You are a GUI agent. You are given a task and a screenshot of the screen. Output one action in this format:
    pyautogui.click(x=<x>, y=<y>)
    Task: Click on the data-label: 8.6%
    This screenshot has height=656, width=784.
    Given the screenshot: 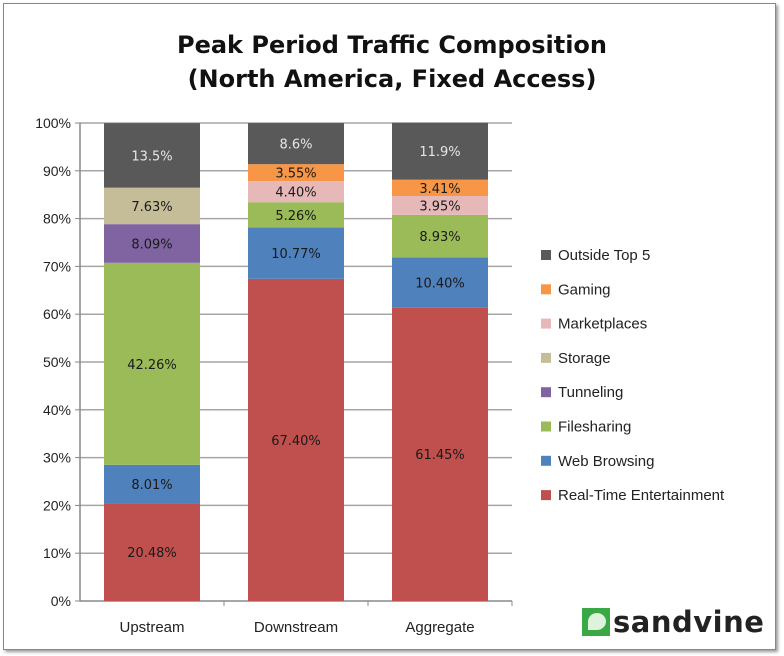 What is the action you would take?
    pyautogui.click(x=295, y=145)
    